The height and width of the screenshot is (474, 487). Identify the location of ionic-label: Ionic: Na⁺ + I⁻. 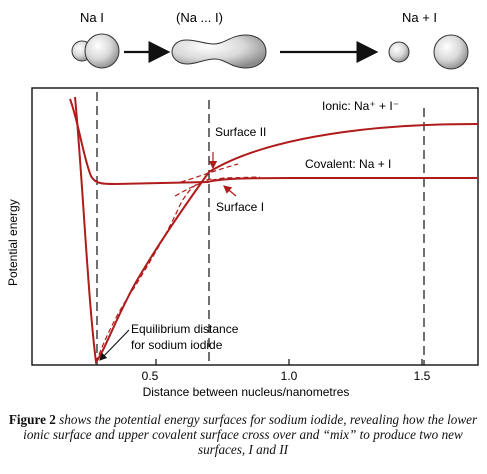
(360, 106).